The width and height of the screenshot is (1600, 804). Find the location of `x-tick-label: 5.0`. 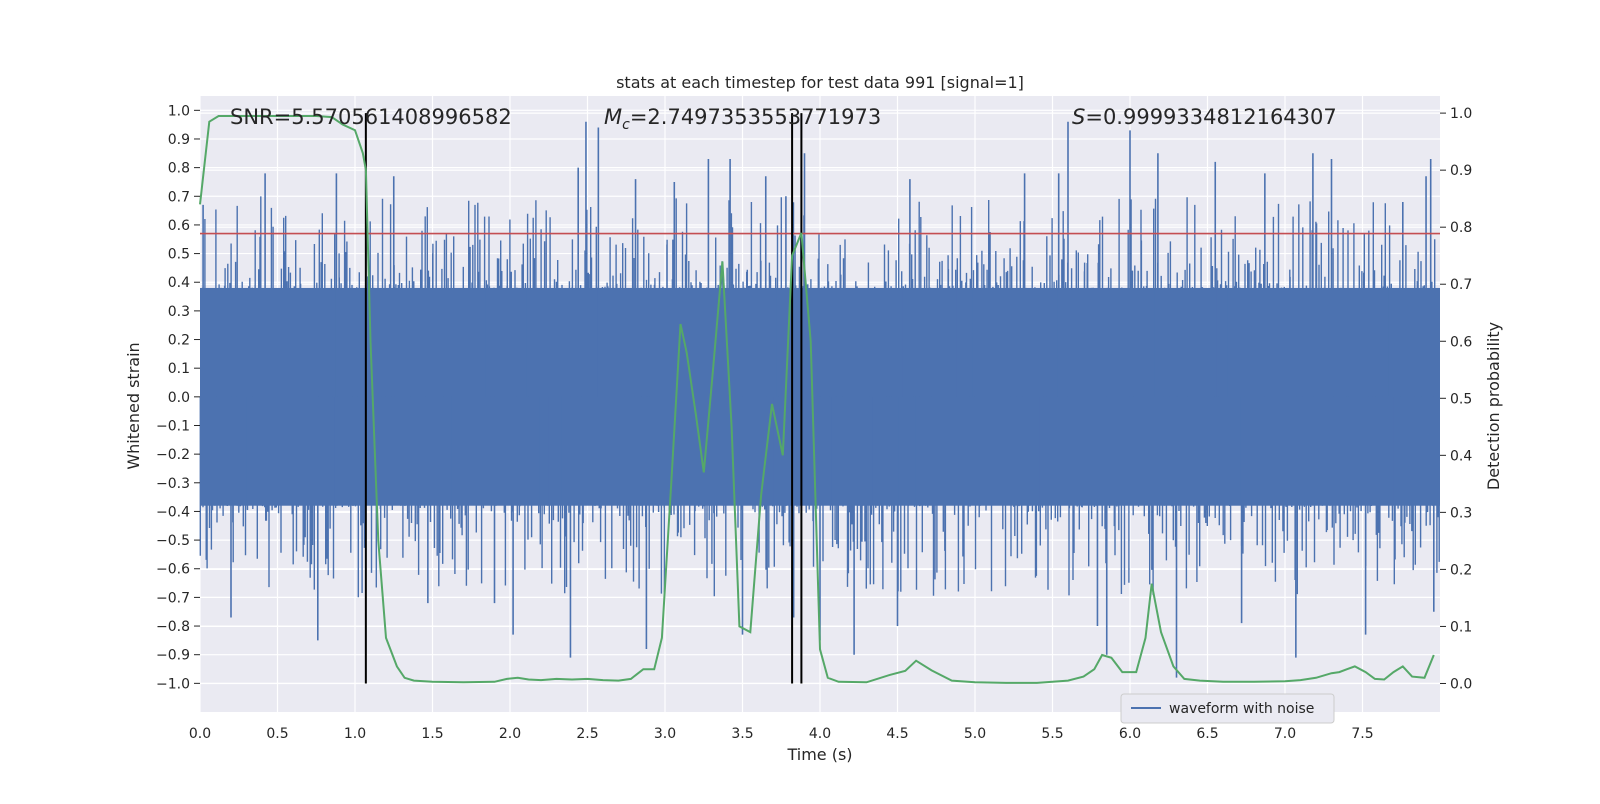

x-tick-label: 5.0 is located at coordinates (975, 734).